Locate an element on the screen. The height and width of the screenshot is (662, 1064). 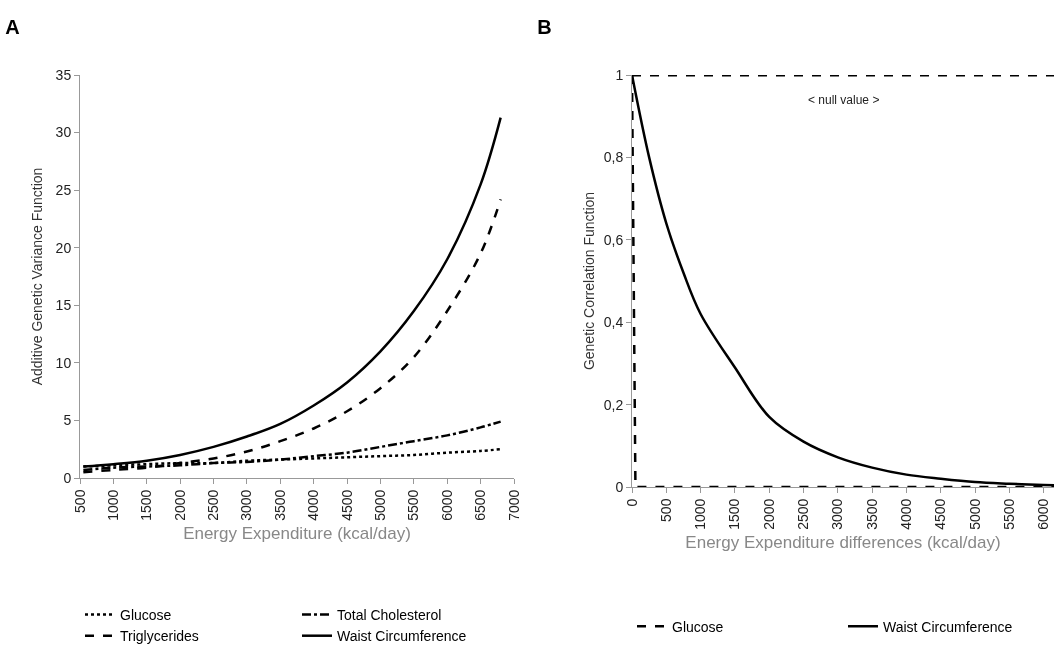
y-tick-label: 25 is located at coordinates (63, 190).